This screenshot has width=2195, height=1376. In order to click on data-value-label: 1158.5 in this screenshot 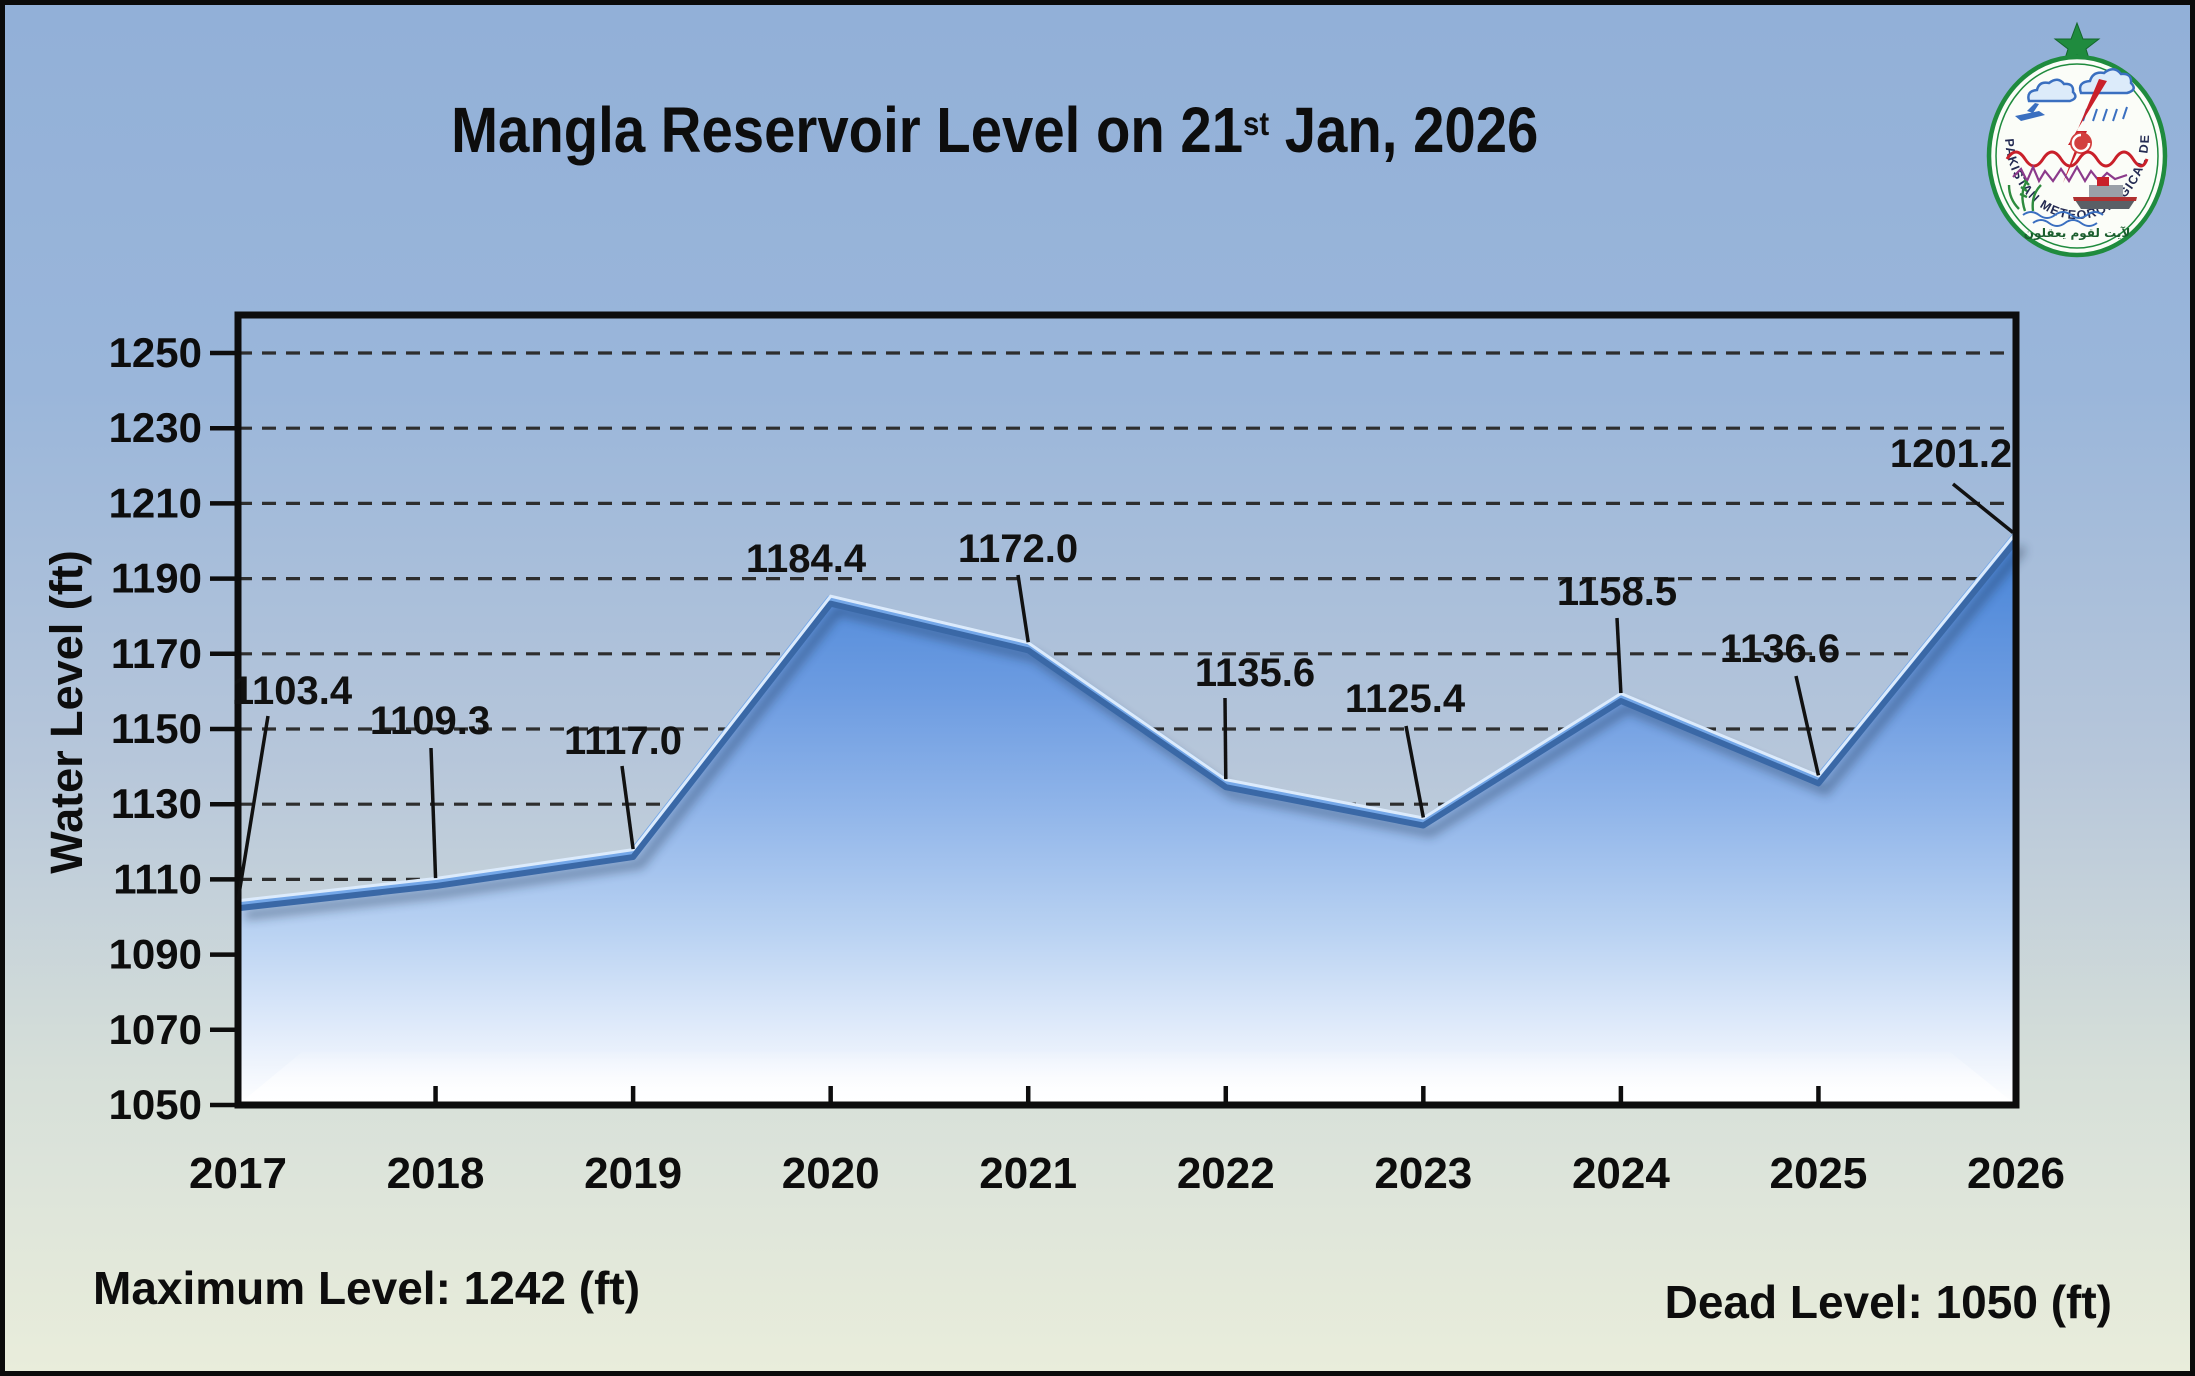, I will do `click(1617, 592)`.